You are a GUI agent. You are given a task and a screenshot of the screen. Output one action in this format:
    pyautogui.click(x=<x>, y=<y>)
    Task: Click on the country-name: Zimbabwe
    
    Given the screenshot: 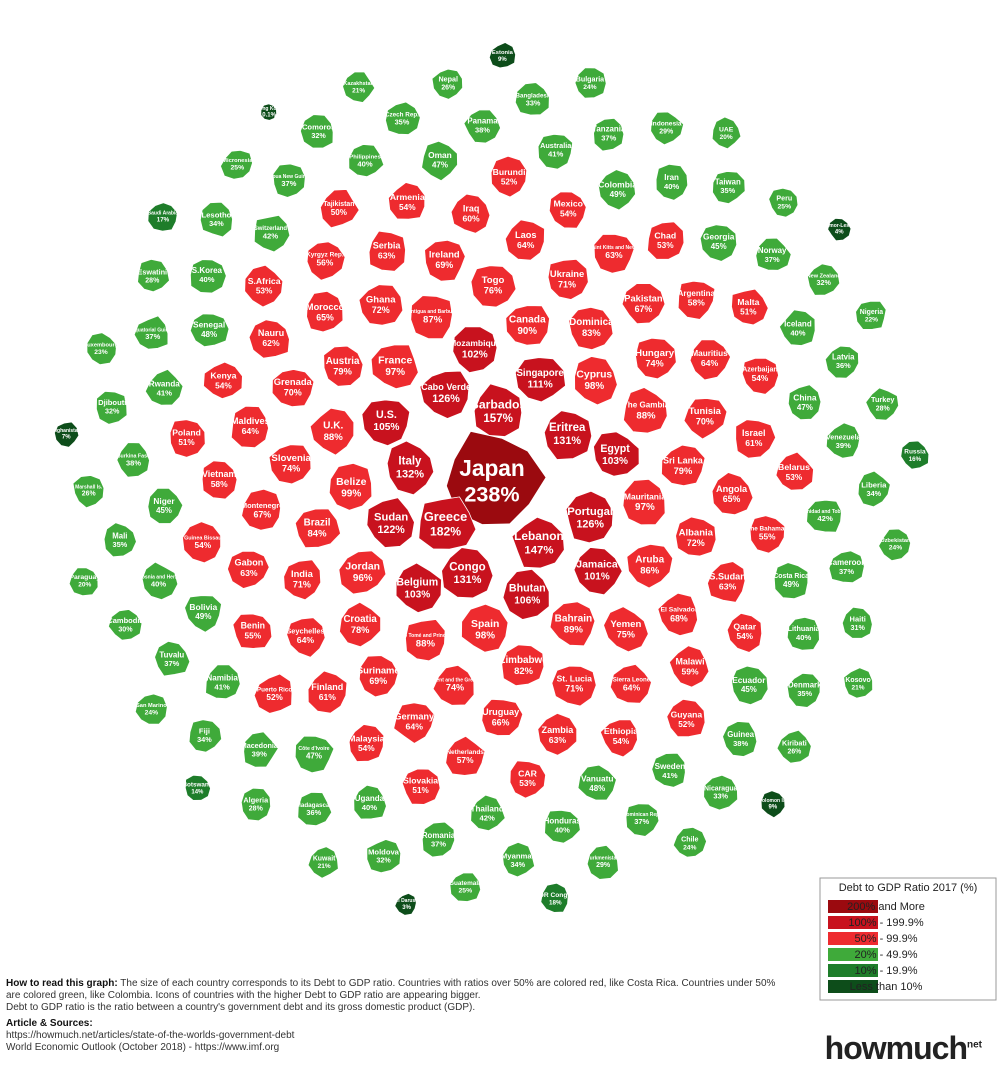 What is the action you would take?
    pyautogui.click(x=523, y=660)
    